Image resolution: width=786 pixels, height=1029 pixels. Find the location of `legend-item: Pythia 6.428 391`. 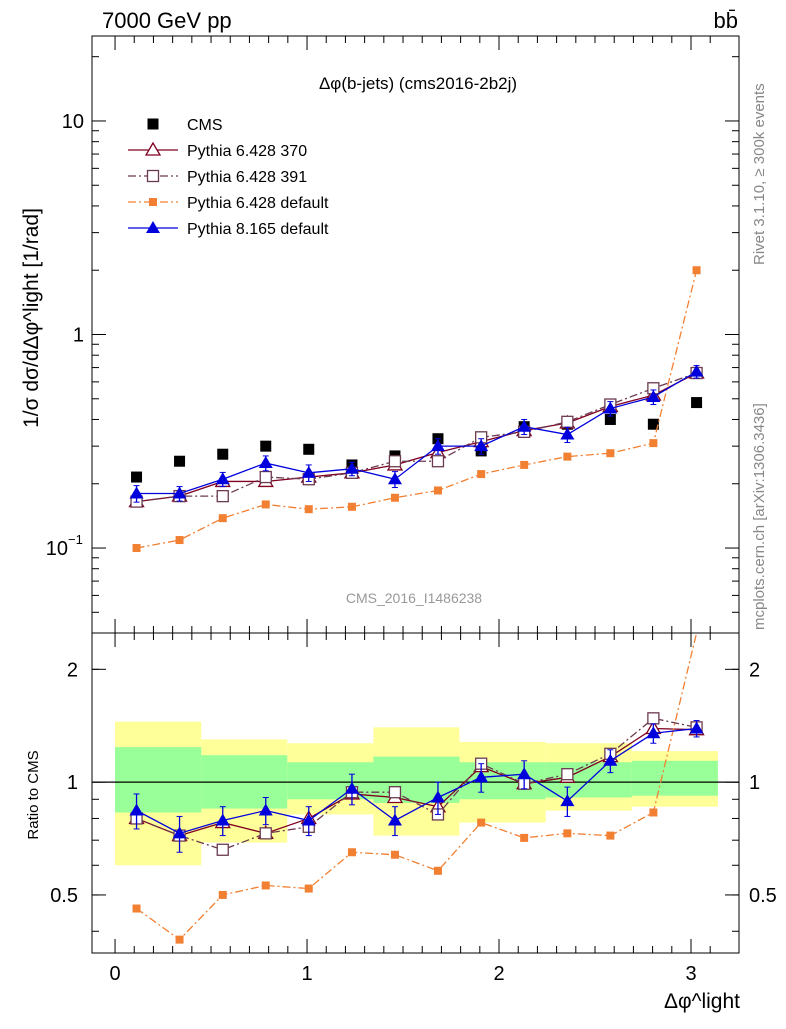

legend-item: Pythia 6.428 391 is located at coordinates (217, 177).